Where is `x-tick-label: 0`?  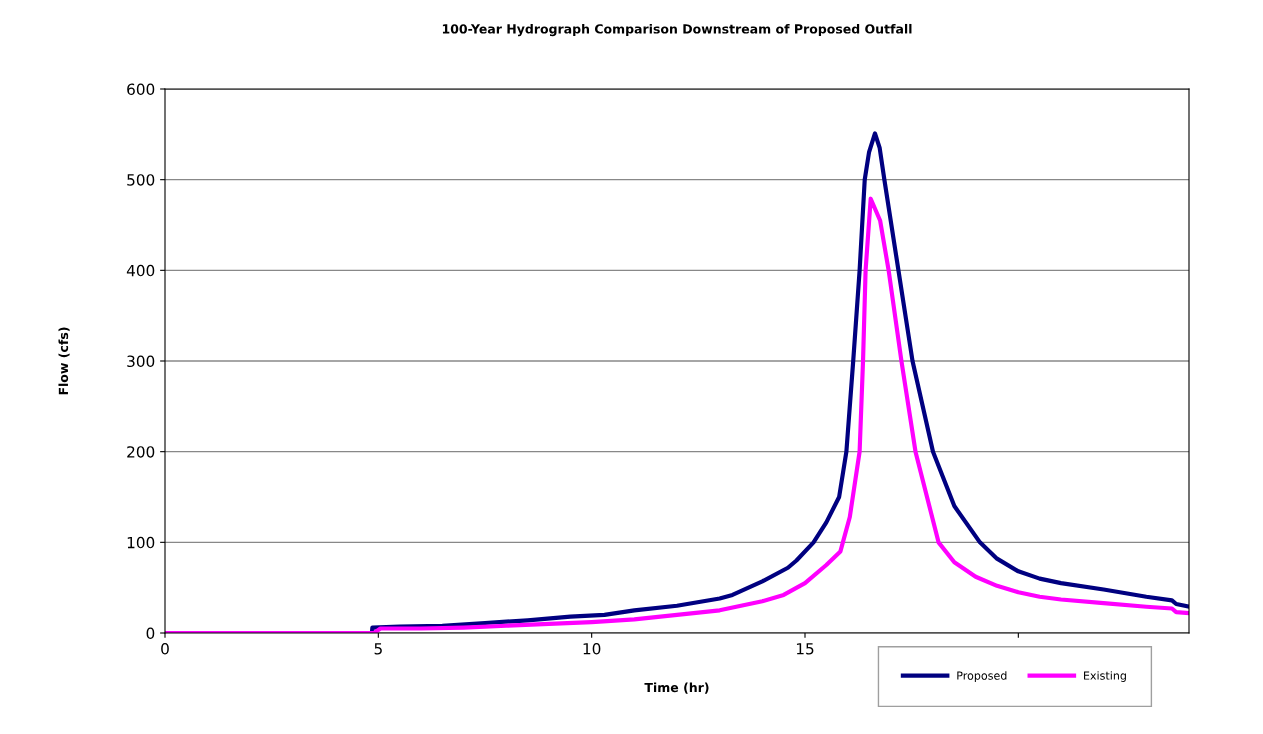 x-tick-label: 0 is located at coordinates (165, 648).